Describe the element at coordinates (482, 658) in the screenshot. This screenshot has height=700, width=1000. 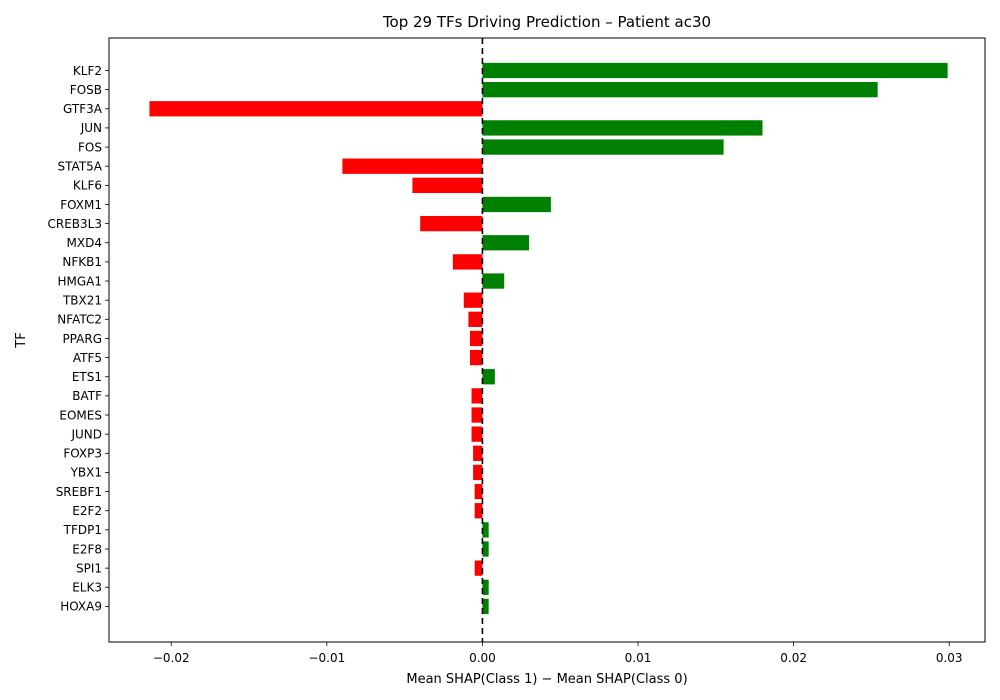
I see `x-tick-label: 0.00` at that location.